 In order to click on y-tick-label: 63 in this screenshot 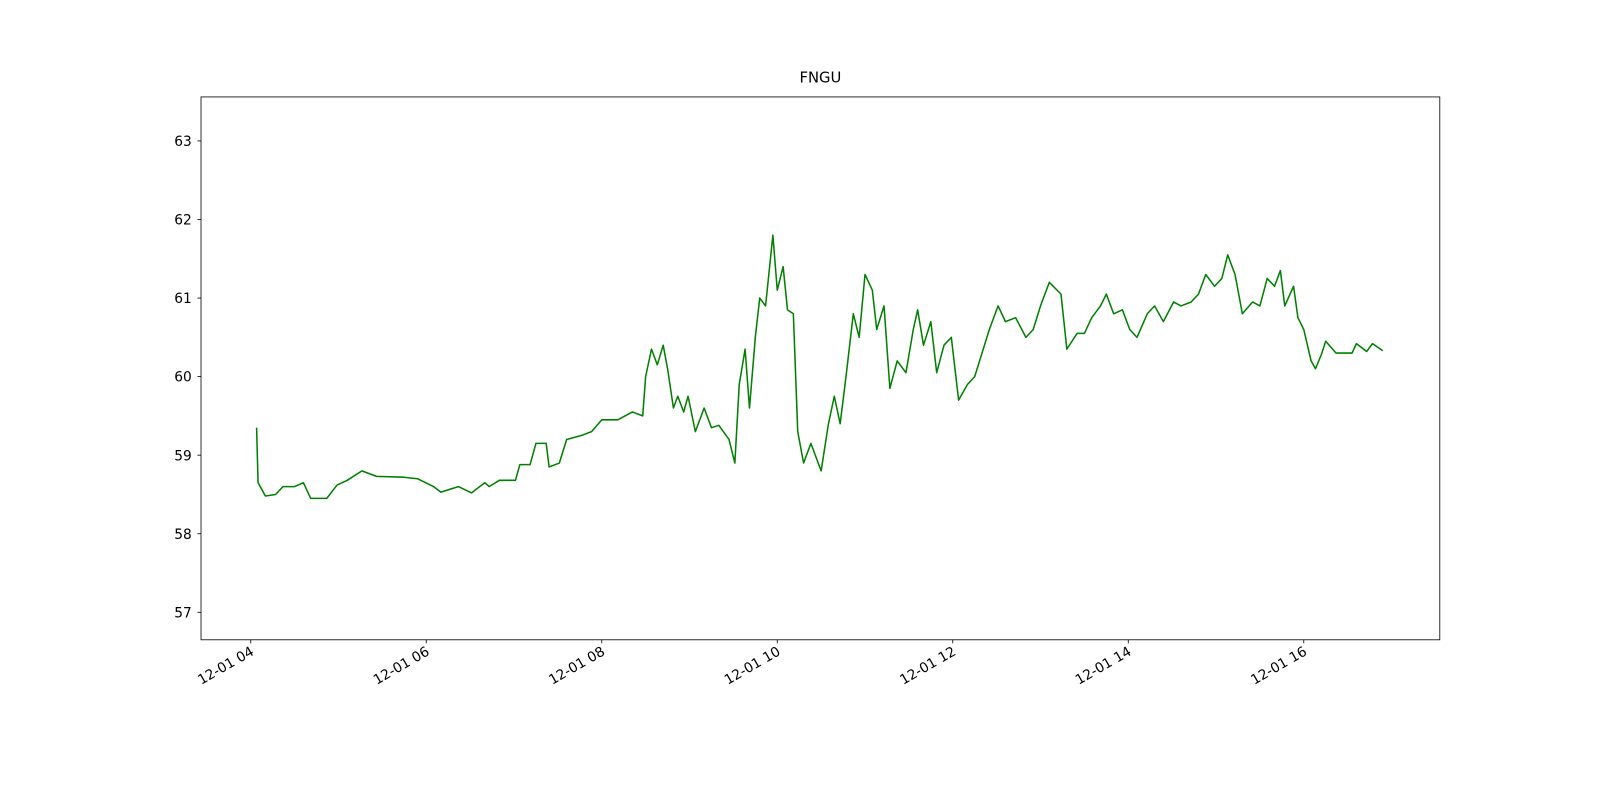, I will do `click(183, 142)`.